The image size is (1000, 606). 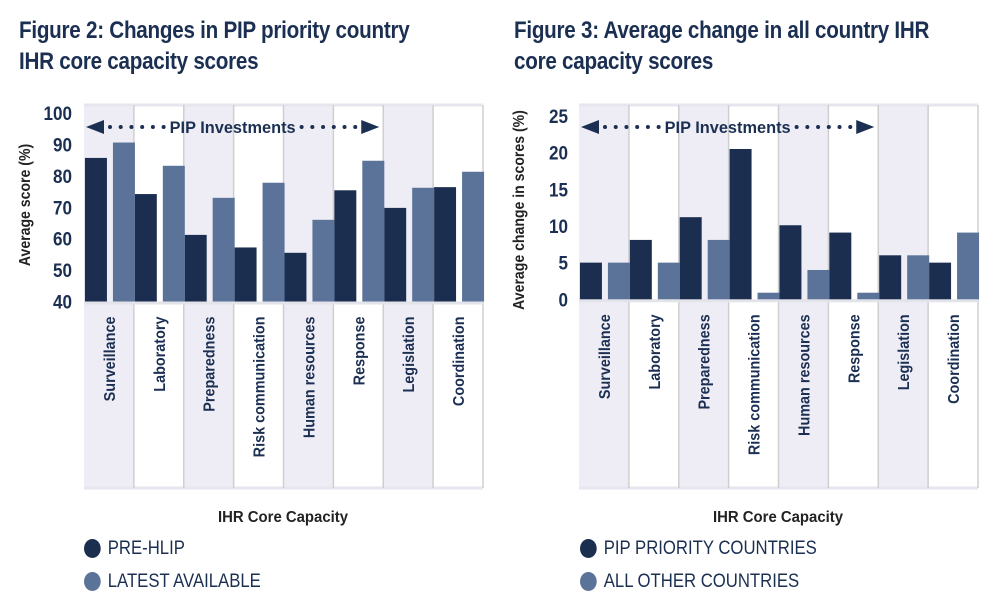 I want to click on bar-pre-hlip-laboratory, so click(x=145, y=248).